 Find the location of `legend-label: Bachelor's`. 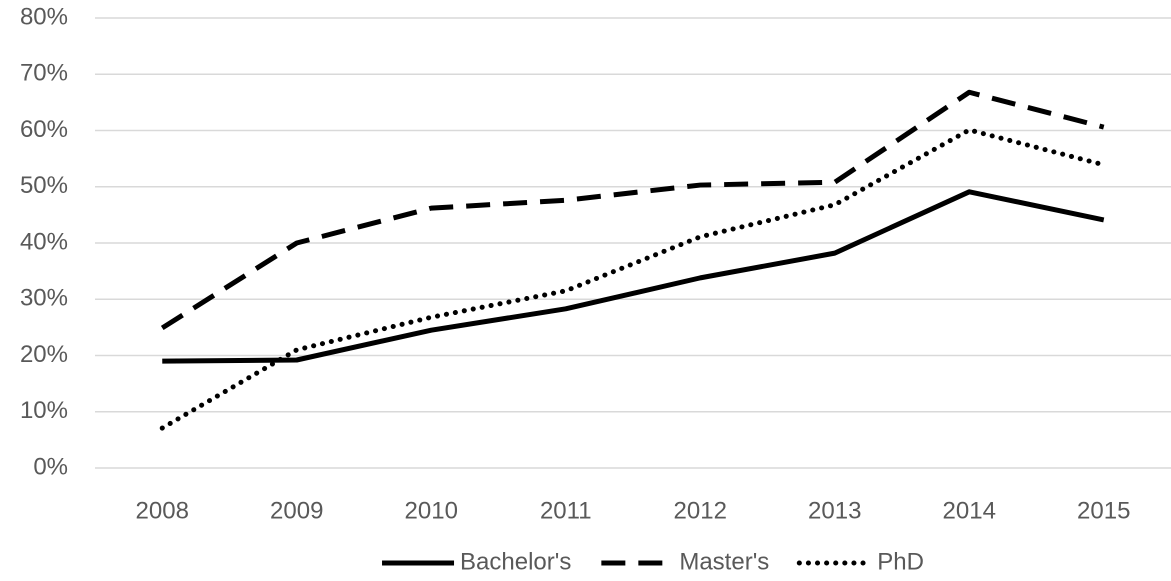

legend-label: Bachelor's is located at coordinates (515, 561).